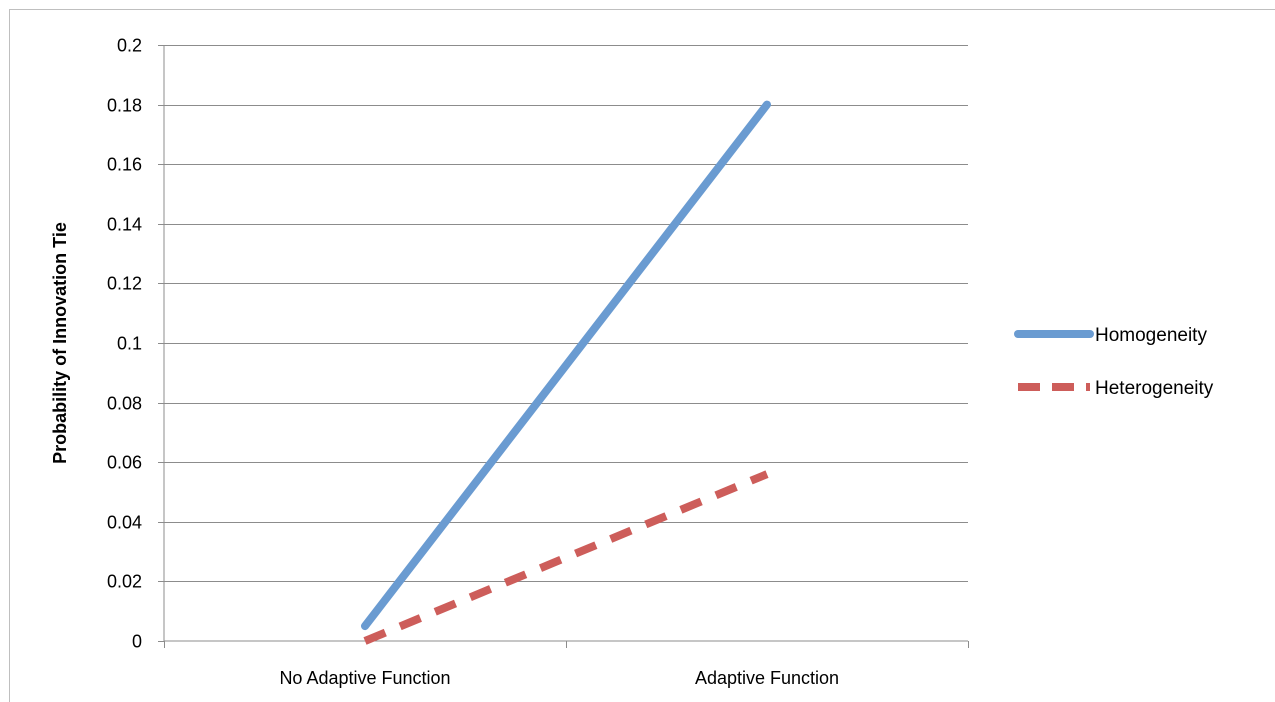 The height and width of the screenshot is (702, 1275). What do you see at coordinates (129, 46) in the screenshot?
I see `y-tick-label: 0.2` at bounding box center [129, 46].